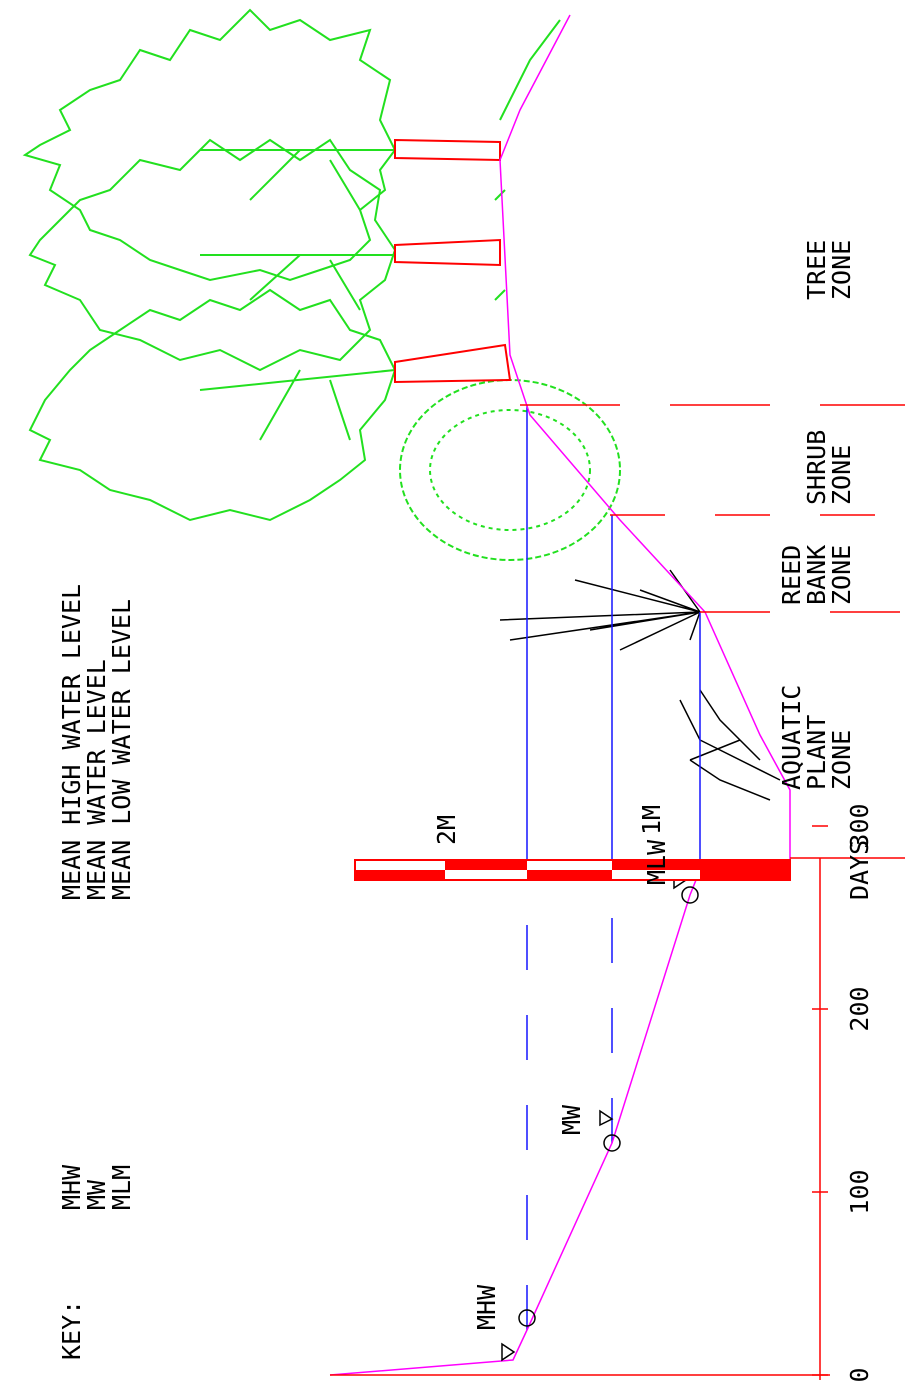  Describe the element at coordinates (651, 820) in the screenshot. I see `gauge-label: 1M` at that location.